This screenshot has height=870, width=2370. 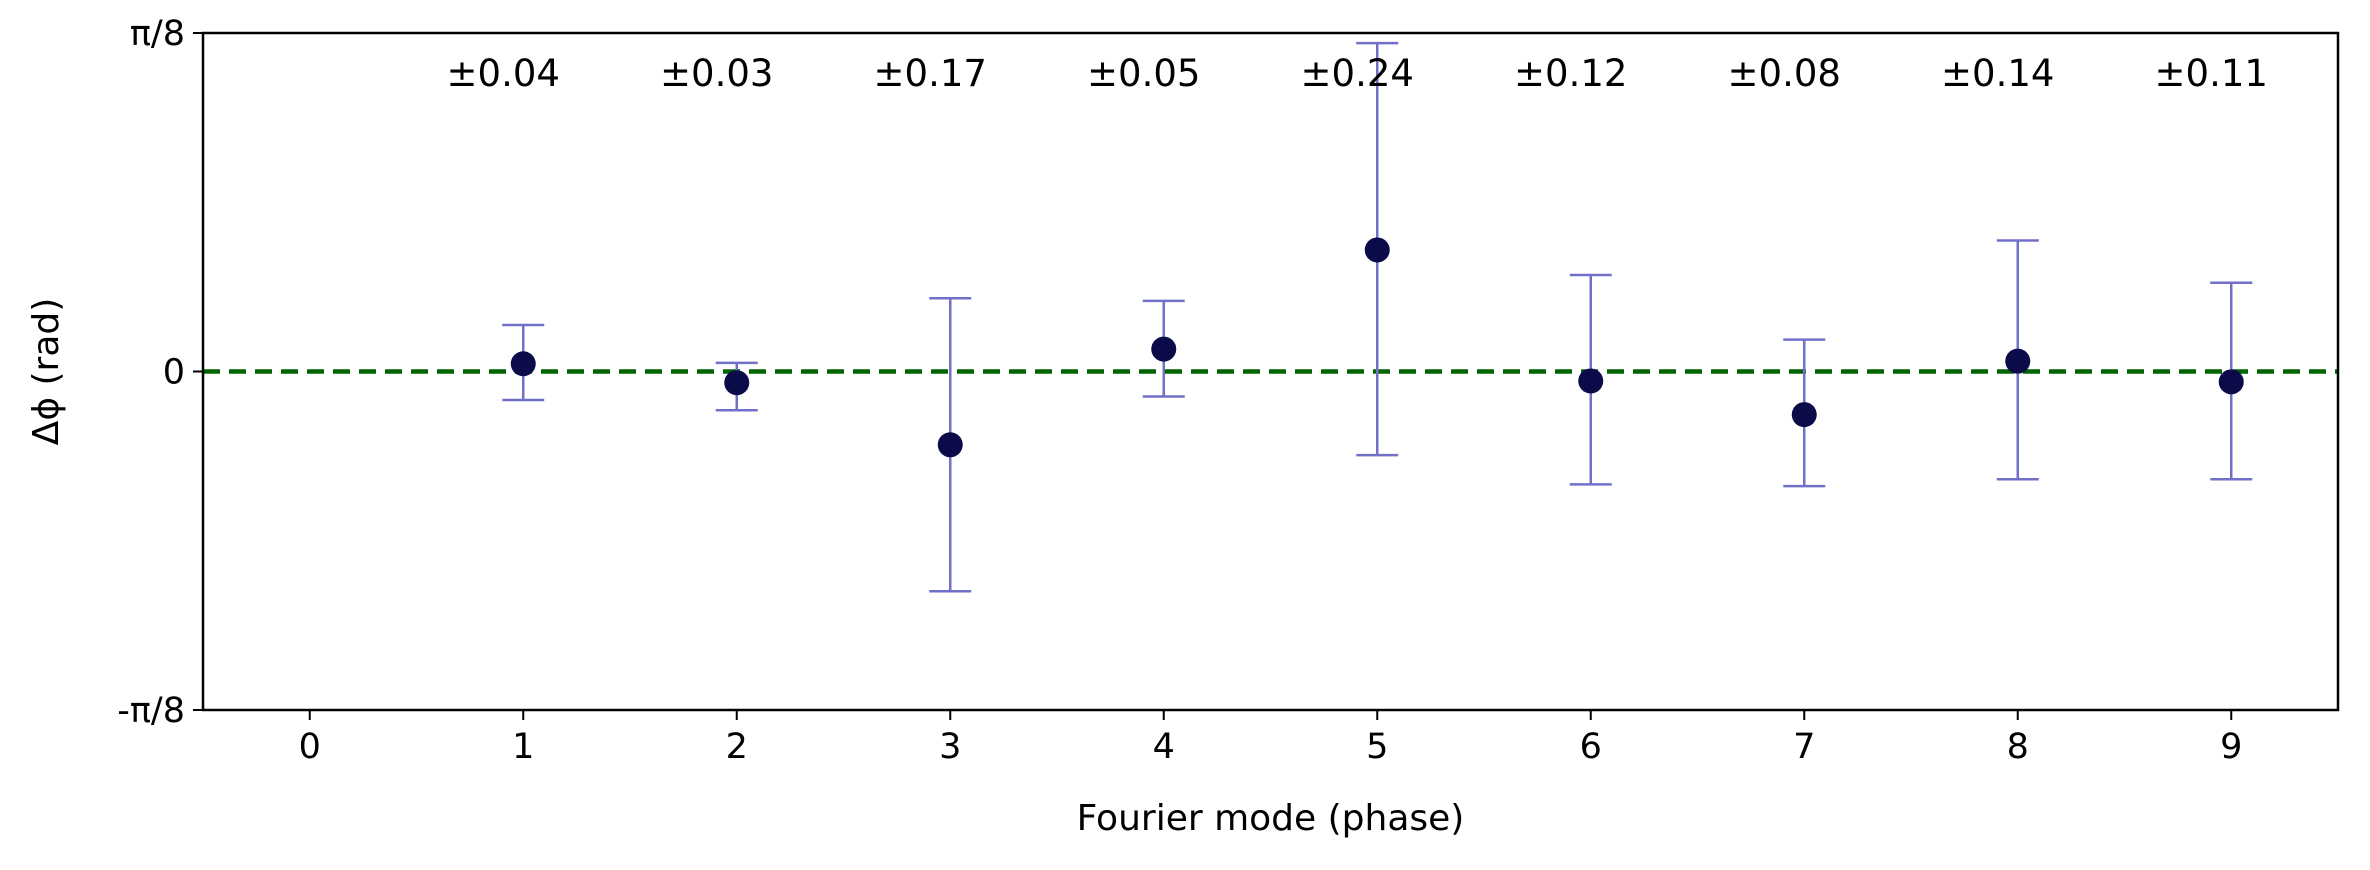 I want to click on data-point-6: ±0.12, so click(x=1570, y=269).